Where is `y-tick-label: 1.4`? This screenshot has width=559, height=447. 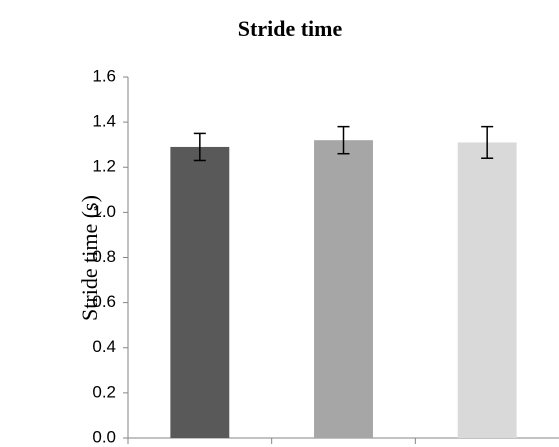 y-tick-label: 1.4 is located at coordinates (104, 121).